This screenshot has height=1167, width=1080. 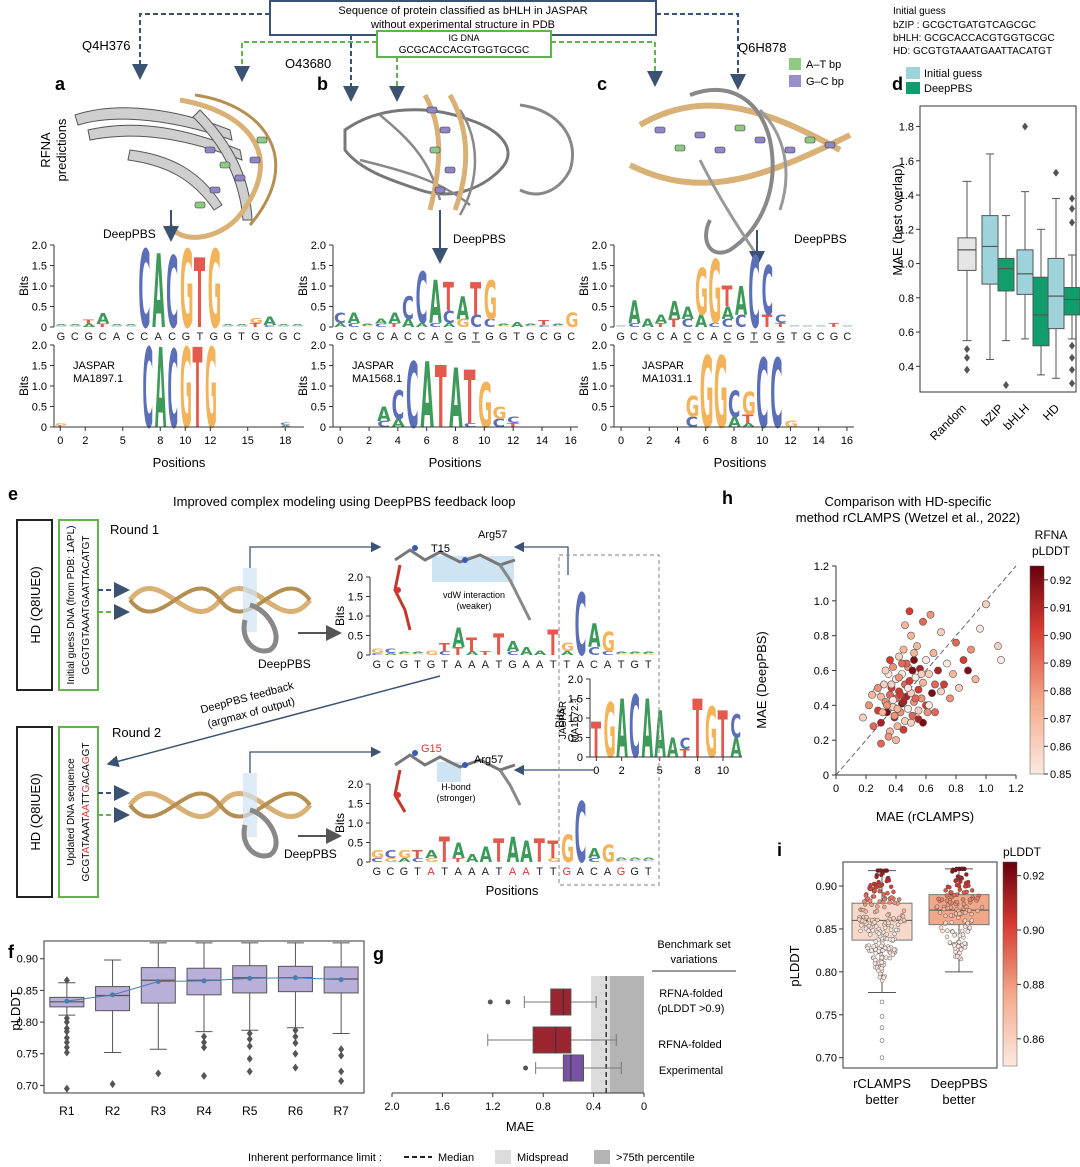 I want to click on box-R4, so click(x=204, y=1011).